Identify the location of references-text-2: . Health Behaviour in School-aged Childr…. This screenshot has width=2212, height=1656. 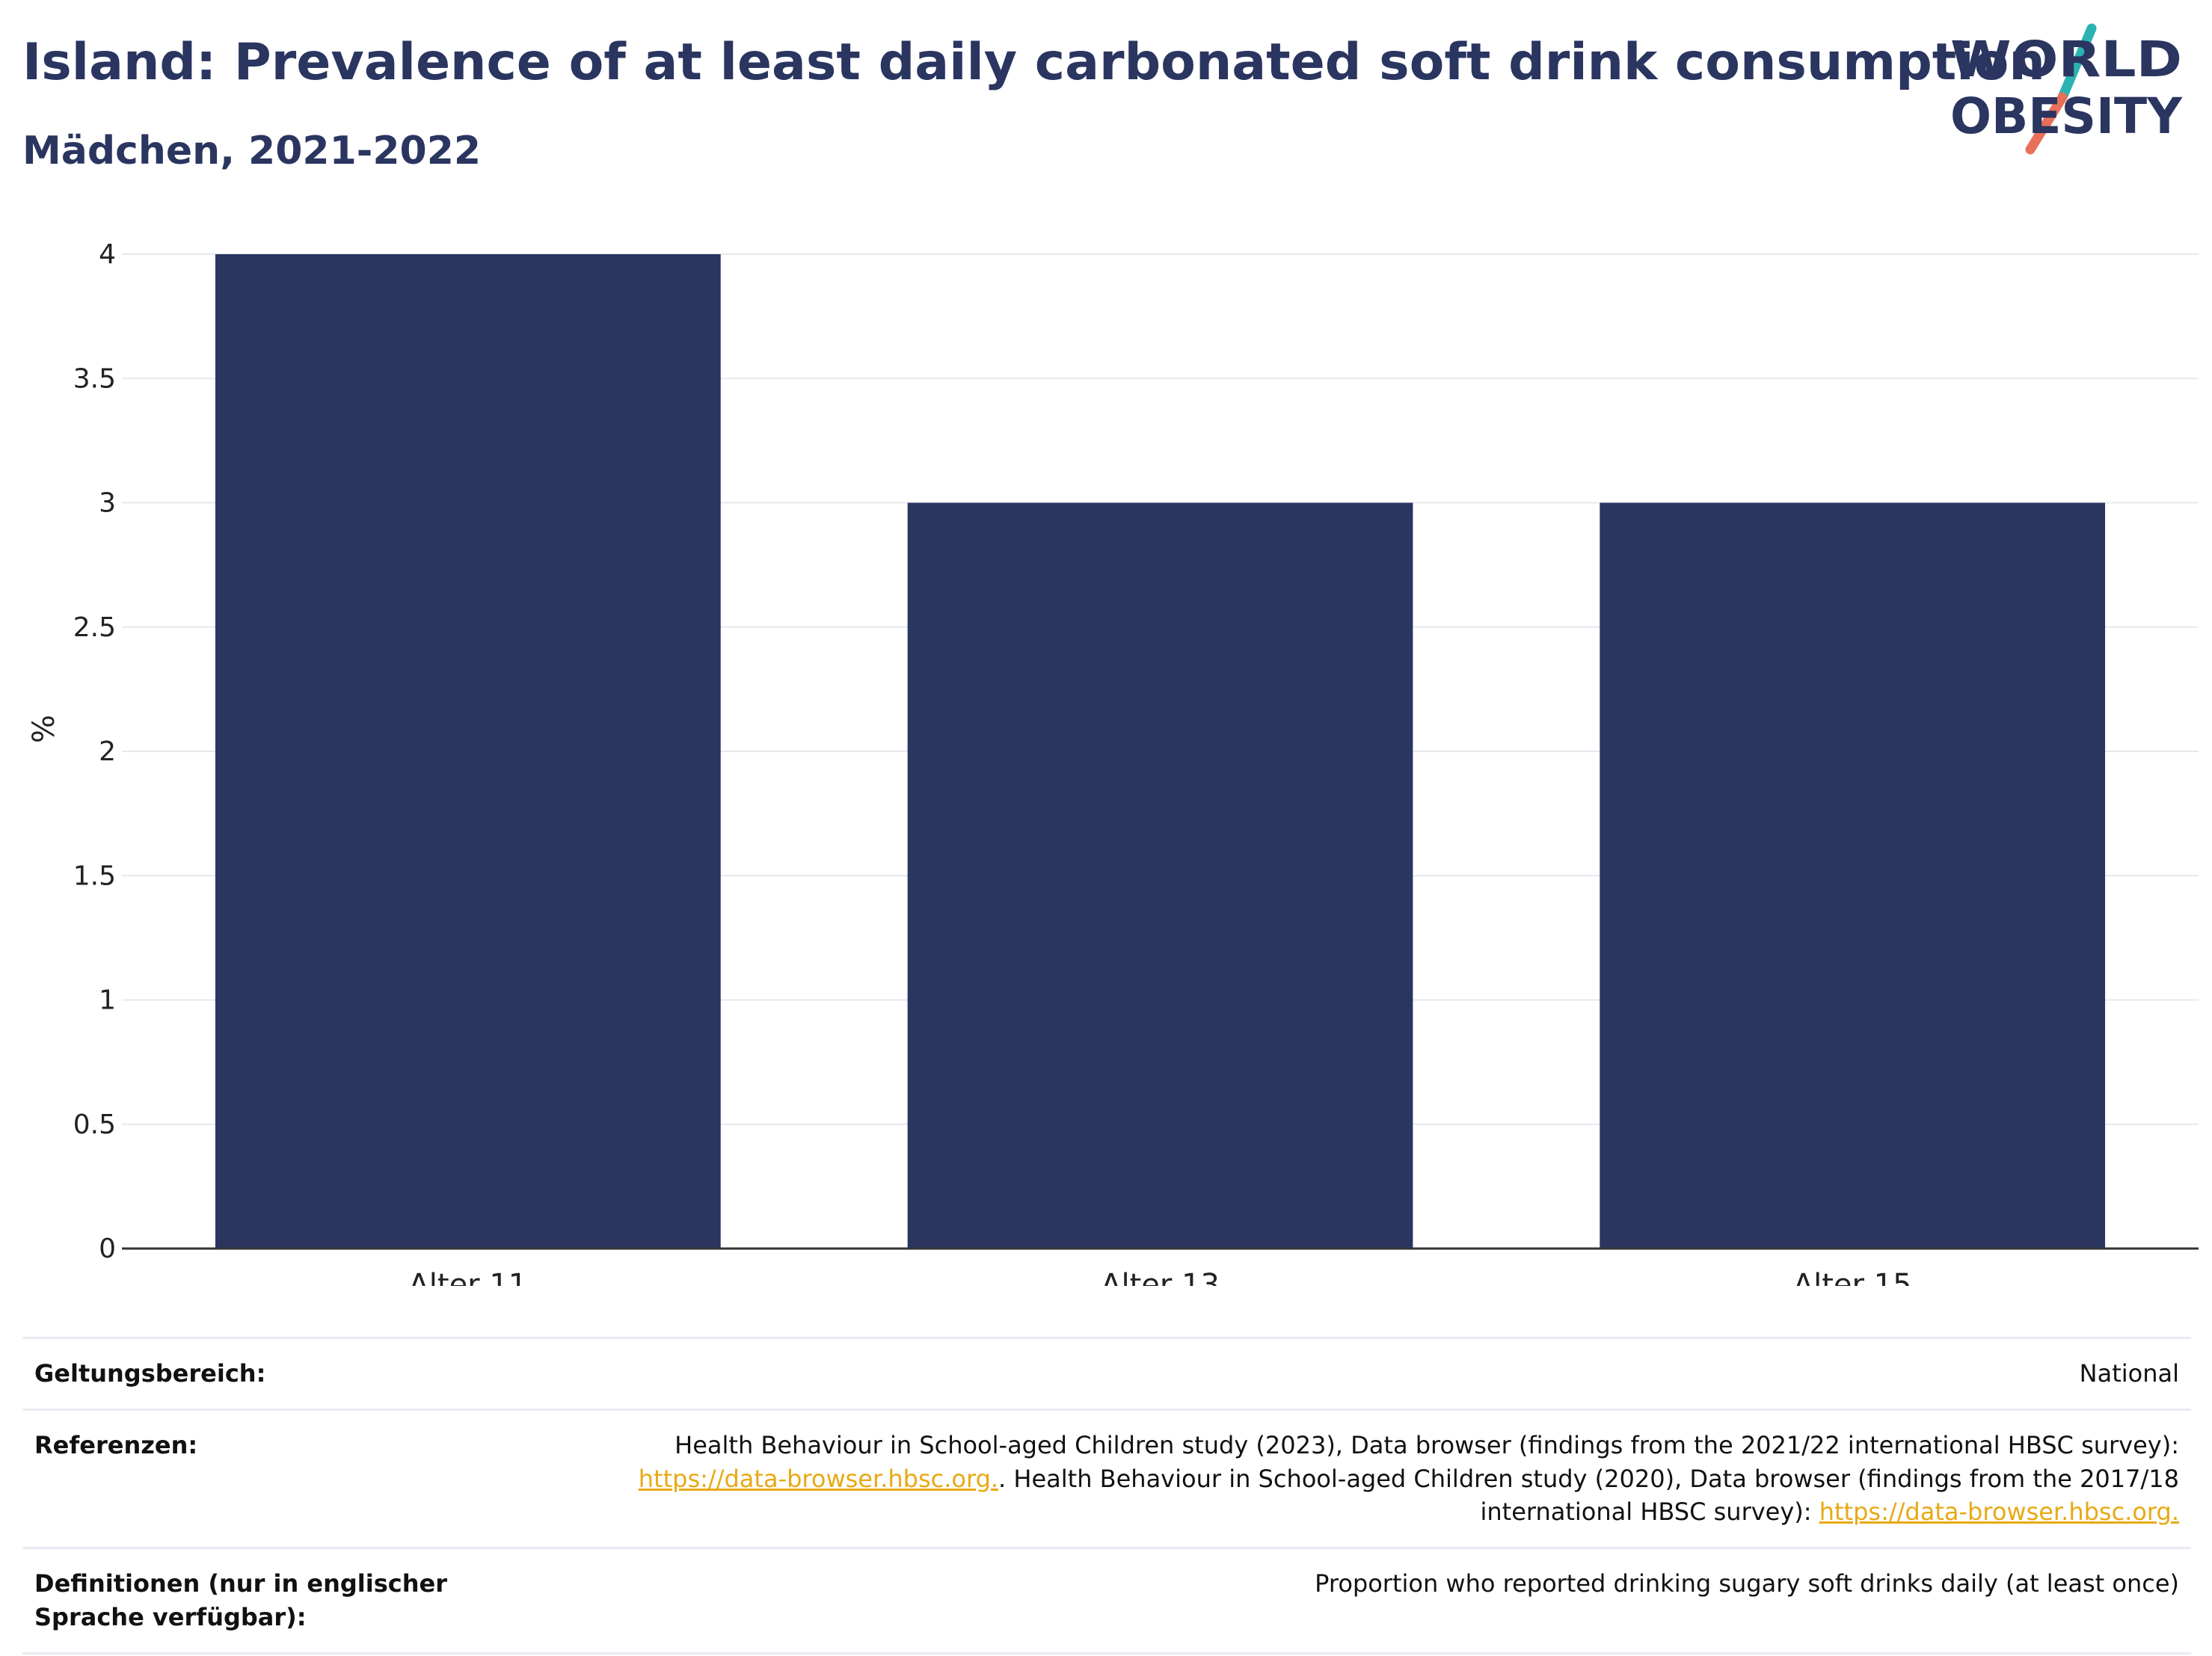
(1588, 1495).